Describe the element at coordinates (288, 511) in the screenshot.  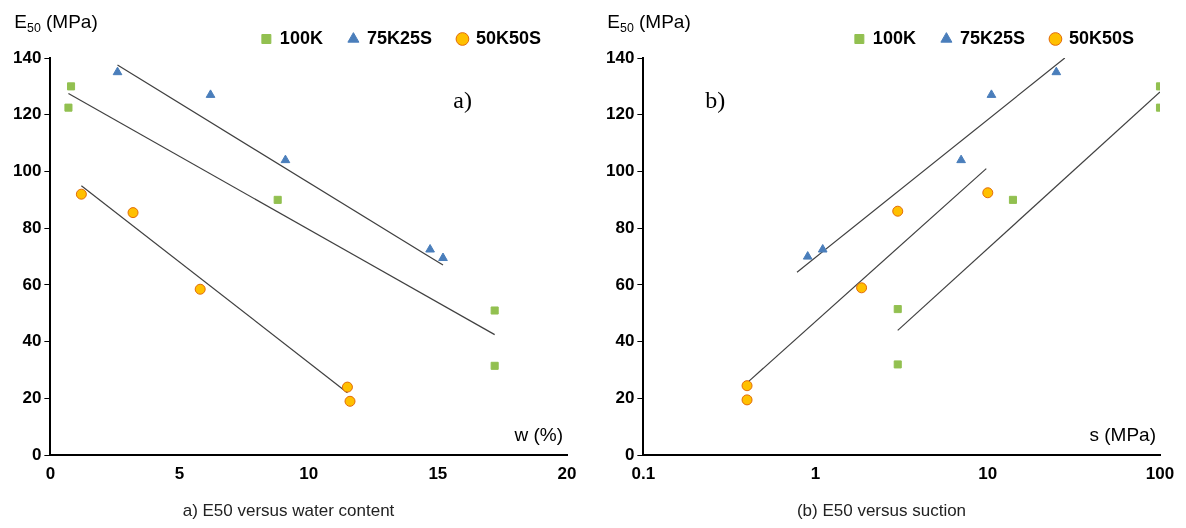
I see `text: a) E50 versus water content` at that location.